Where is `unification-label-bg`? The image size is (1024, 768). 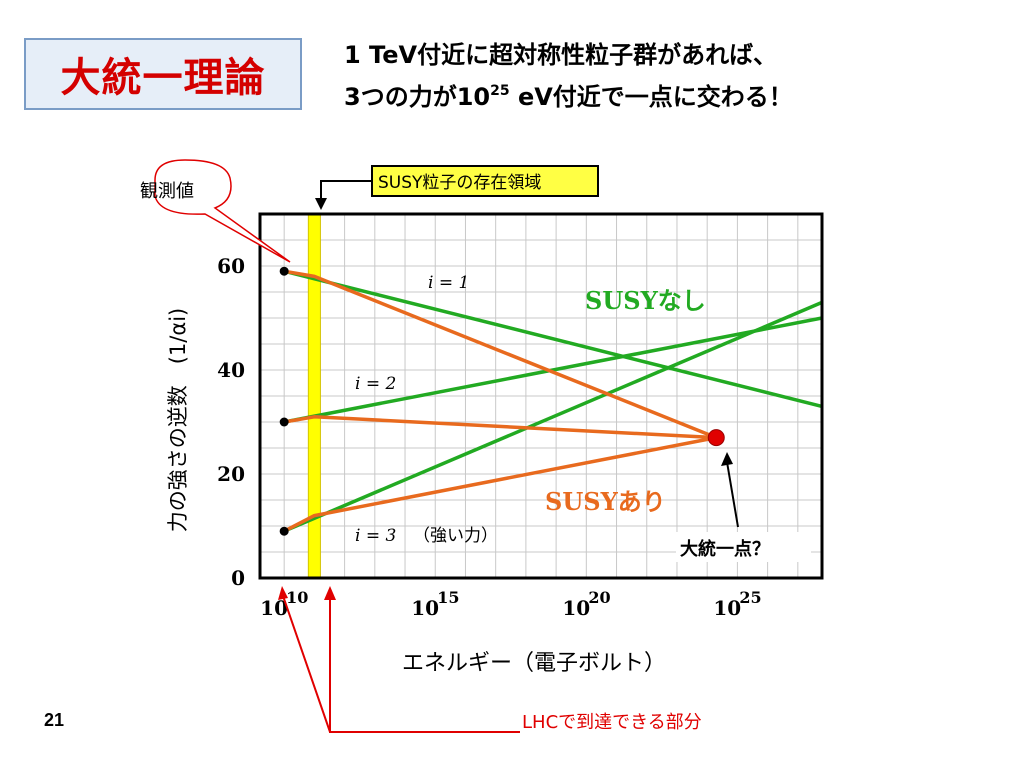 unification-label-bg is located at coordinates (743, 547).